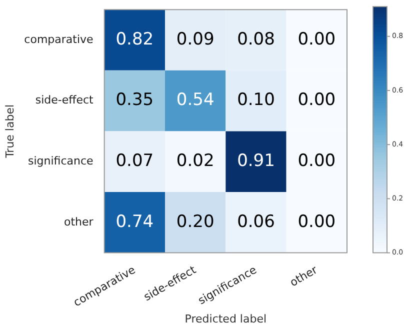 The width and height of the screenshot is (409, 326). What do you see at coordinates (135, 161) in the screenshot?
I see `data-label: 0.07` at bounding box center [135, 161].